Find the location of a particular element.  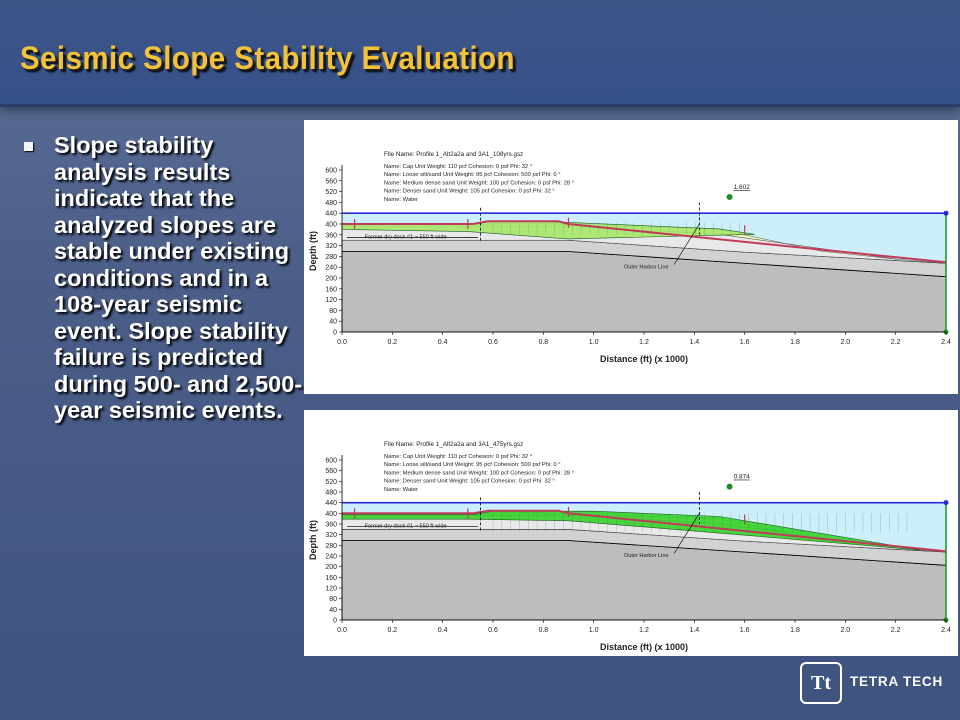

factor-of-safety-label: 1.602 is located at coordinates (742, 187).